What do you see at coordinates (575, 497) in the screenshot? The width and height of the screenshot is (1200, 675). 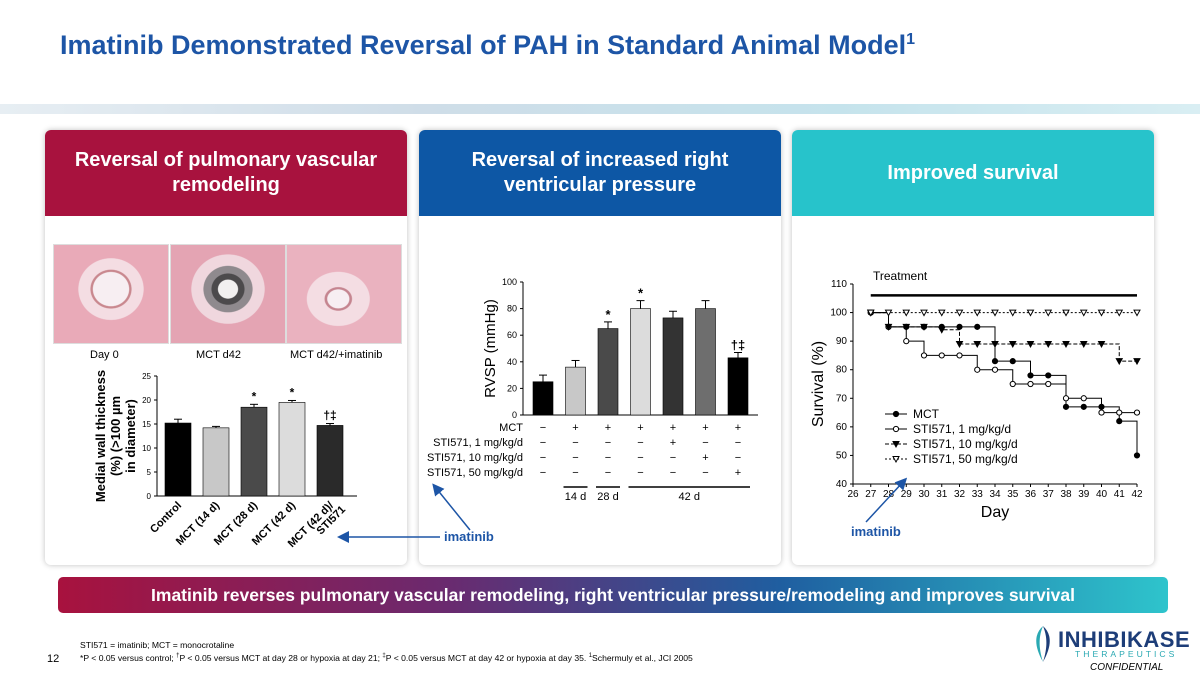 I see `time-group-label: 14 d` at bounding box center [575, 497].